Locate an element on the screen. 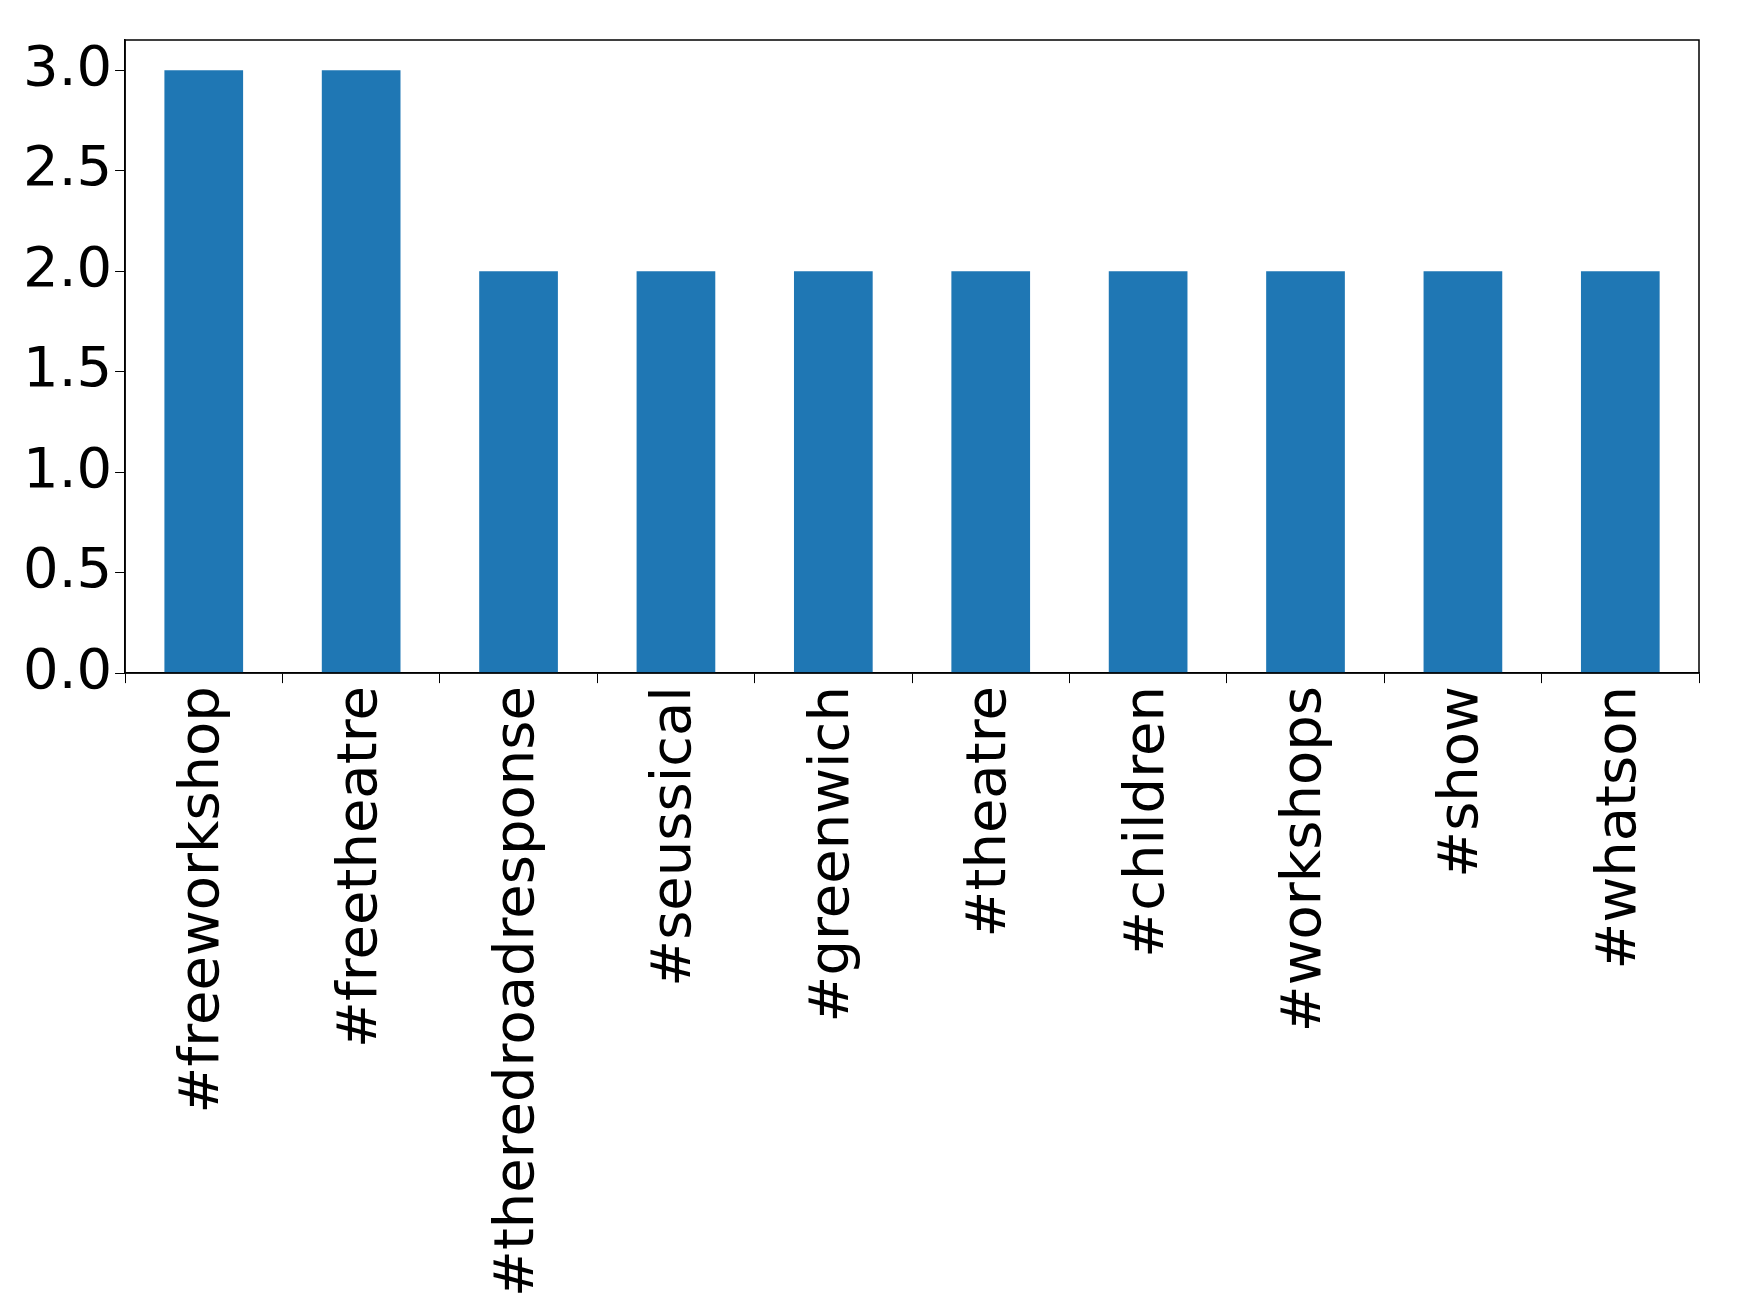  y-tick-label: 2.5 is located at coordinates (68, 166).